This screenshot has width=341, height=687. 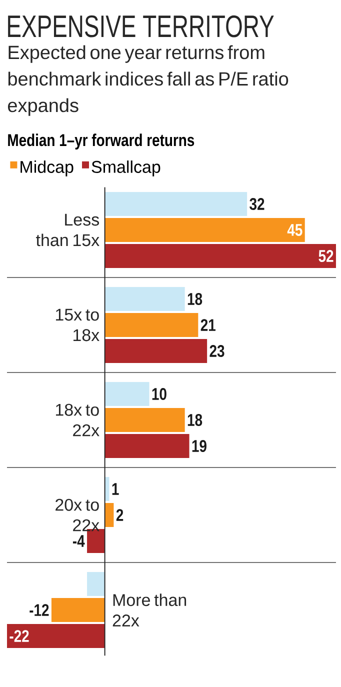 What do you see at coordinates (141, 26) in the screenshot?
I see `chart-title: EXPENSIVE TERRITORY` at bounding box center [141, 26].